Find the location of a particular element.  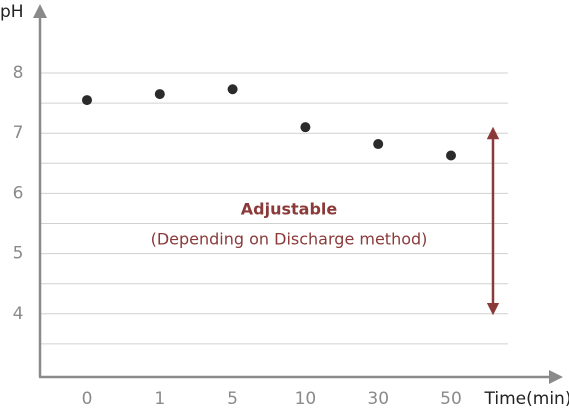

y-tick-label: 6 is located at coordinates (18, 193).